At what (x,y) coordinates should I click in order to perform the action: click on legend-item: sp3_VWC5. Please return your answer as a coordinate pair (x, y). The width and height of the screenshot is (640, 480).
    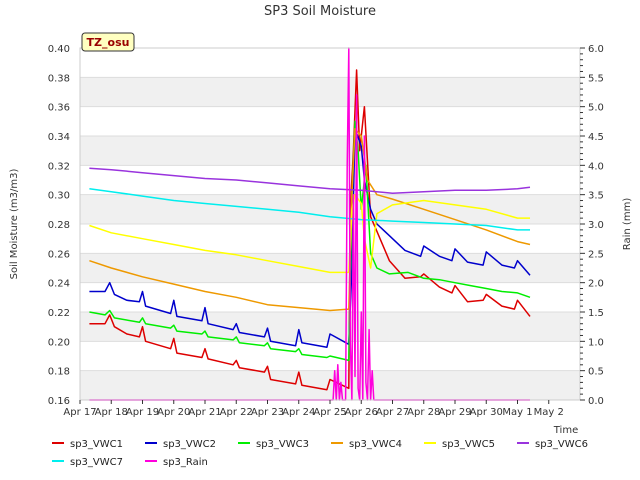
    Looking at the image, I should click on (459, 444).